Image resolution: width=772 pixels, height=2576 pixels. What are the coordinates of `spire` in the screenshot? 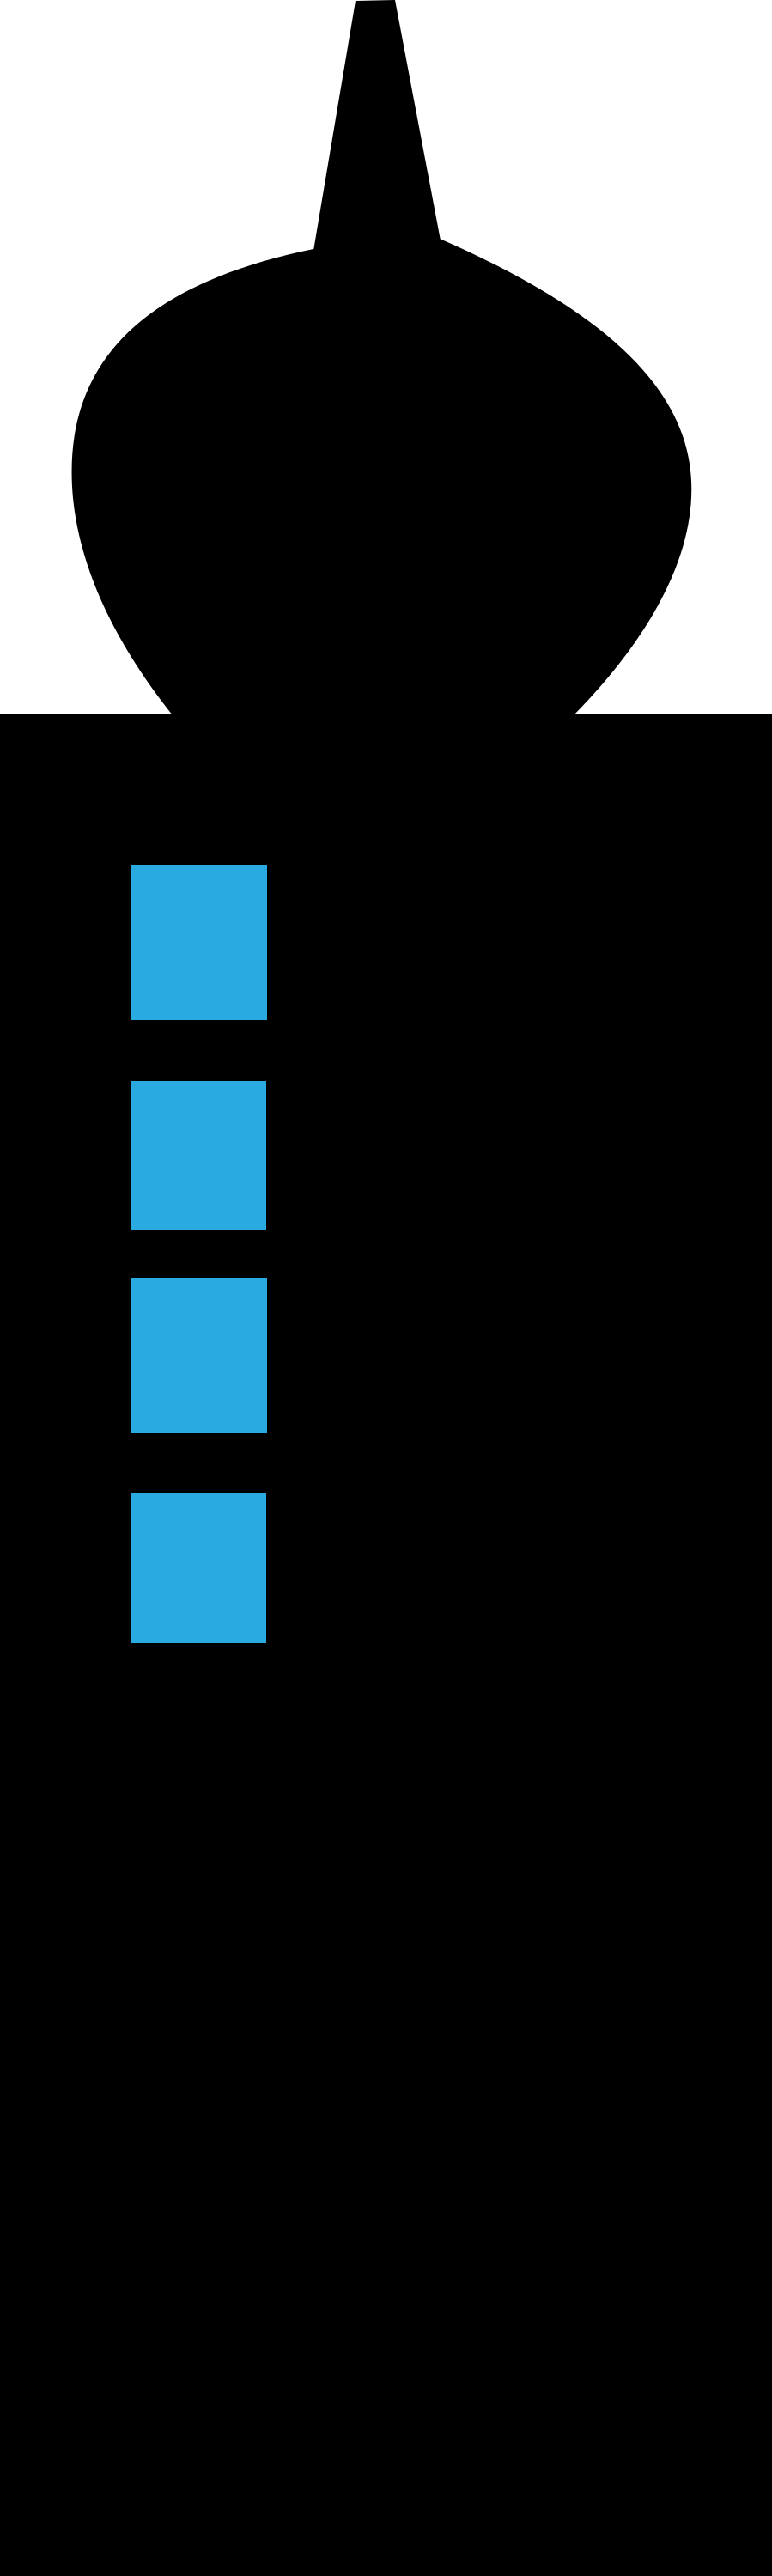 It's located at (377, 126).